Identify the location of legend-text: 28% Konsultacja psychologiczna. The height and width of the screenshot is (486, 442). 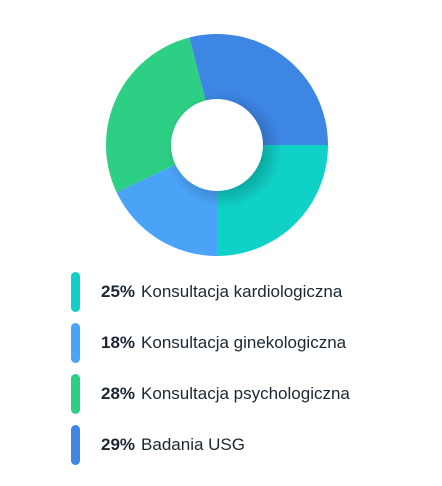
(225, 394).